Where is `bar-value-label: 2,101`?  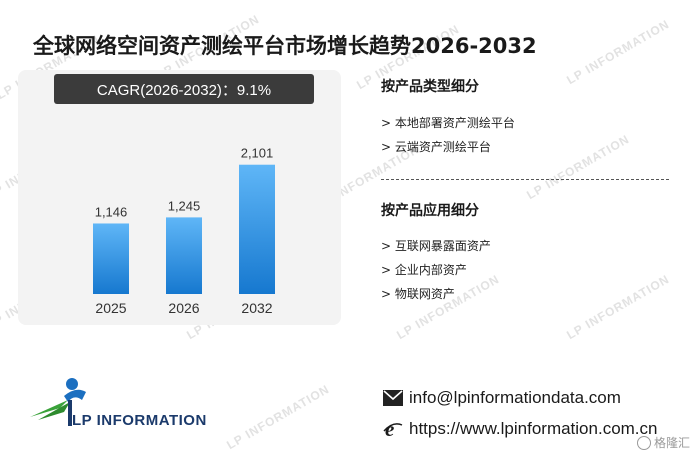
bar-value-label: 2,101 is located at coordinates (257, 153).